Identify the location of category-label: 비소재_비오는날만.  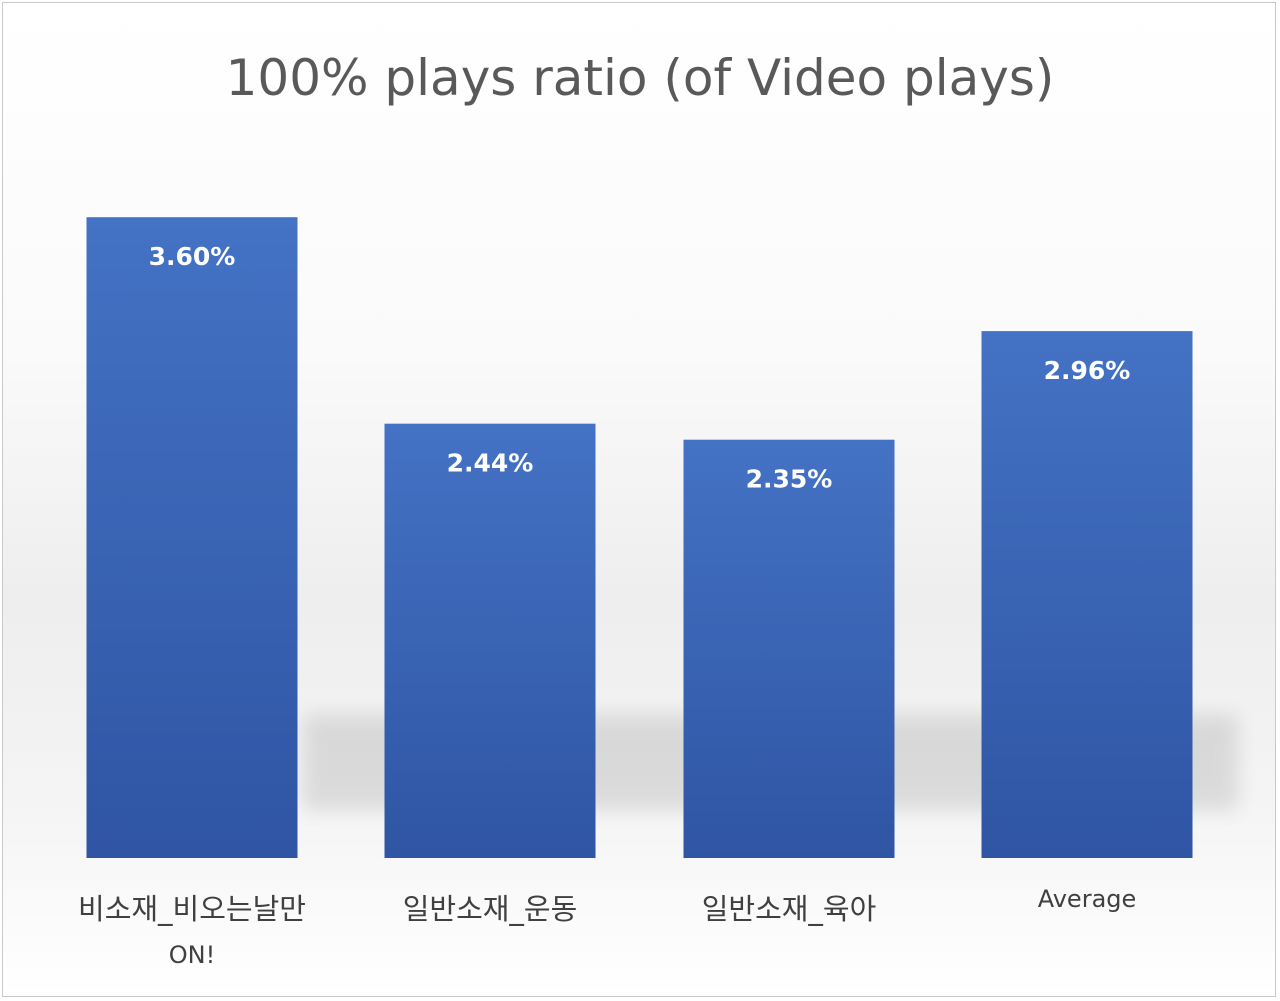
(192, 909).